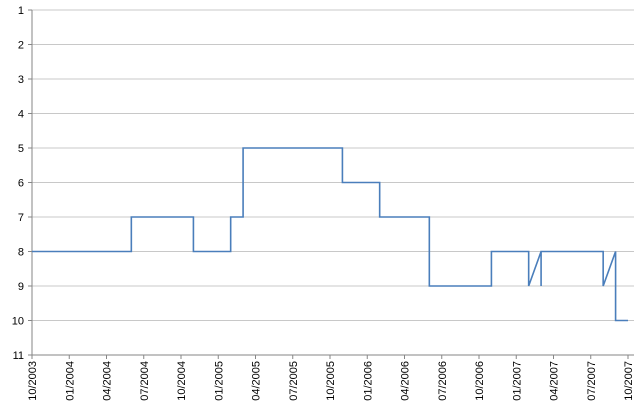 This screenshot has width=640, height=417. Describe the element at coordinates (443, 381) in the screenshot. I see `x-tick-label: 07/2006` at that location.